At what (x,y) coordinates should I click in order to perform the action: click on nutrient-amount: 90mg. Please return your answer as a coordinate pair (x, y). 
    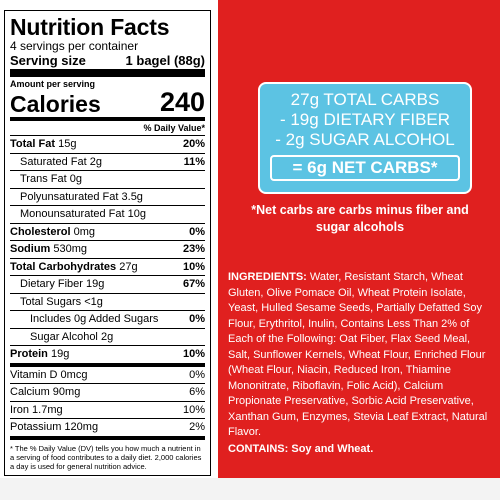
    Looking at the image, I should click on (66, 392).